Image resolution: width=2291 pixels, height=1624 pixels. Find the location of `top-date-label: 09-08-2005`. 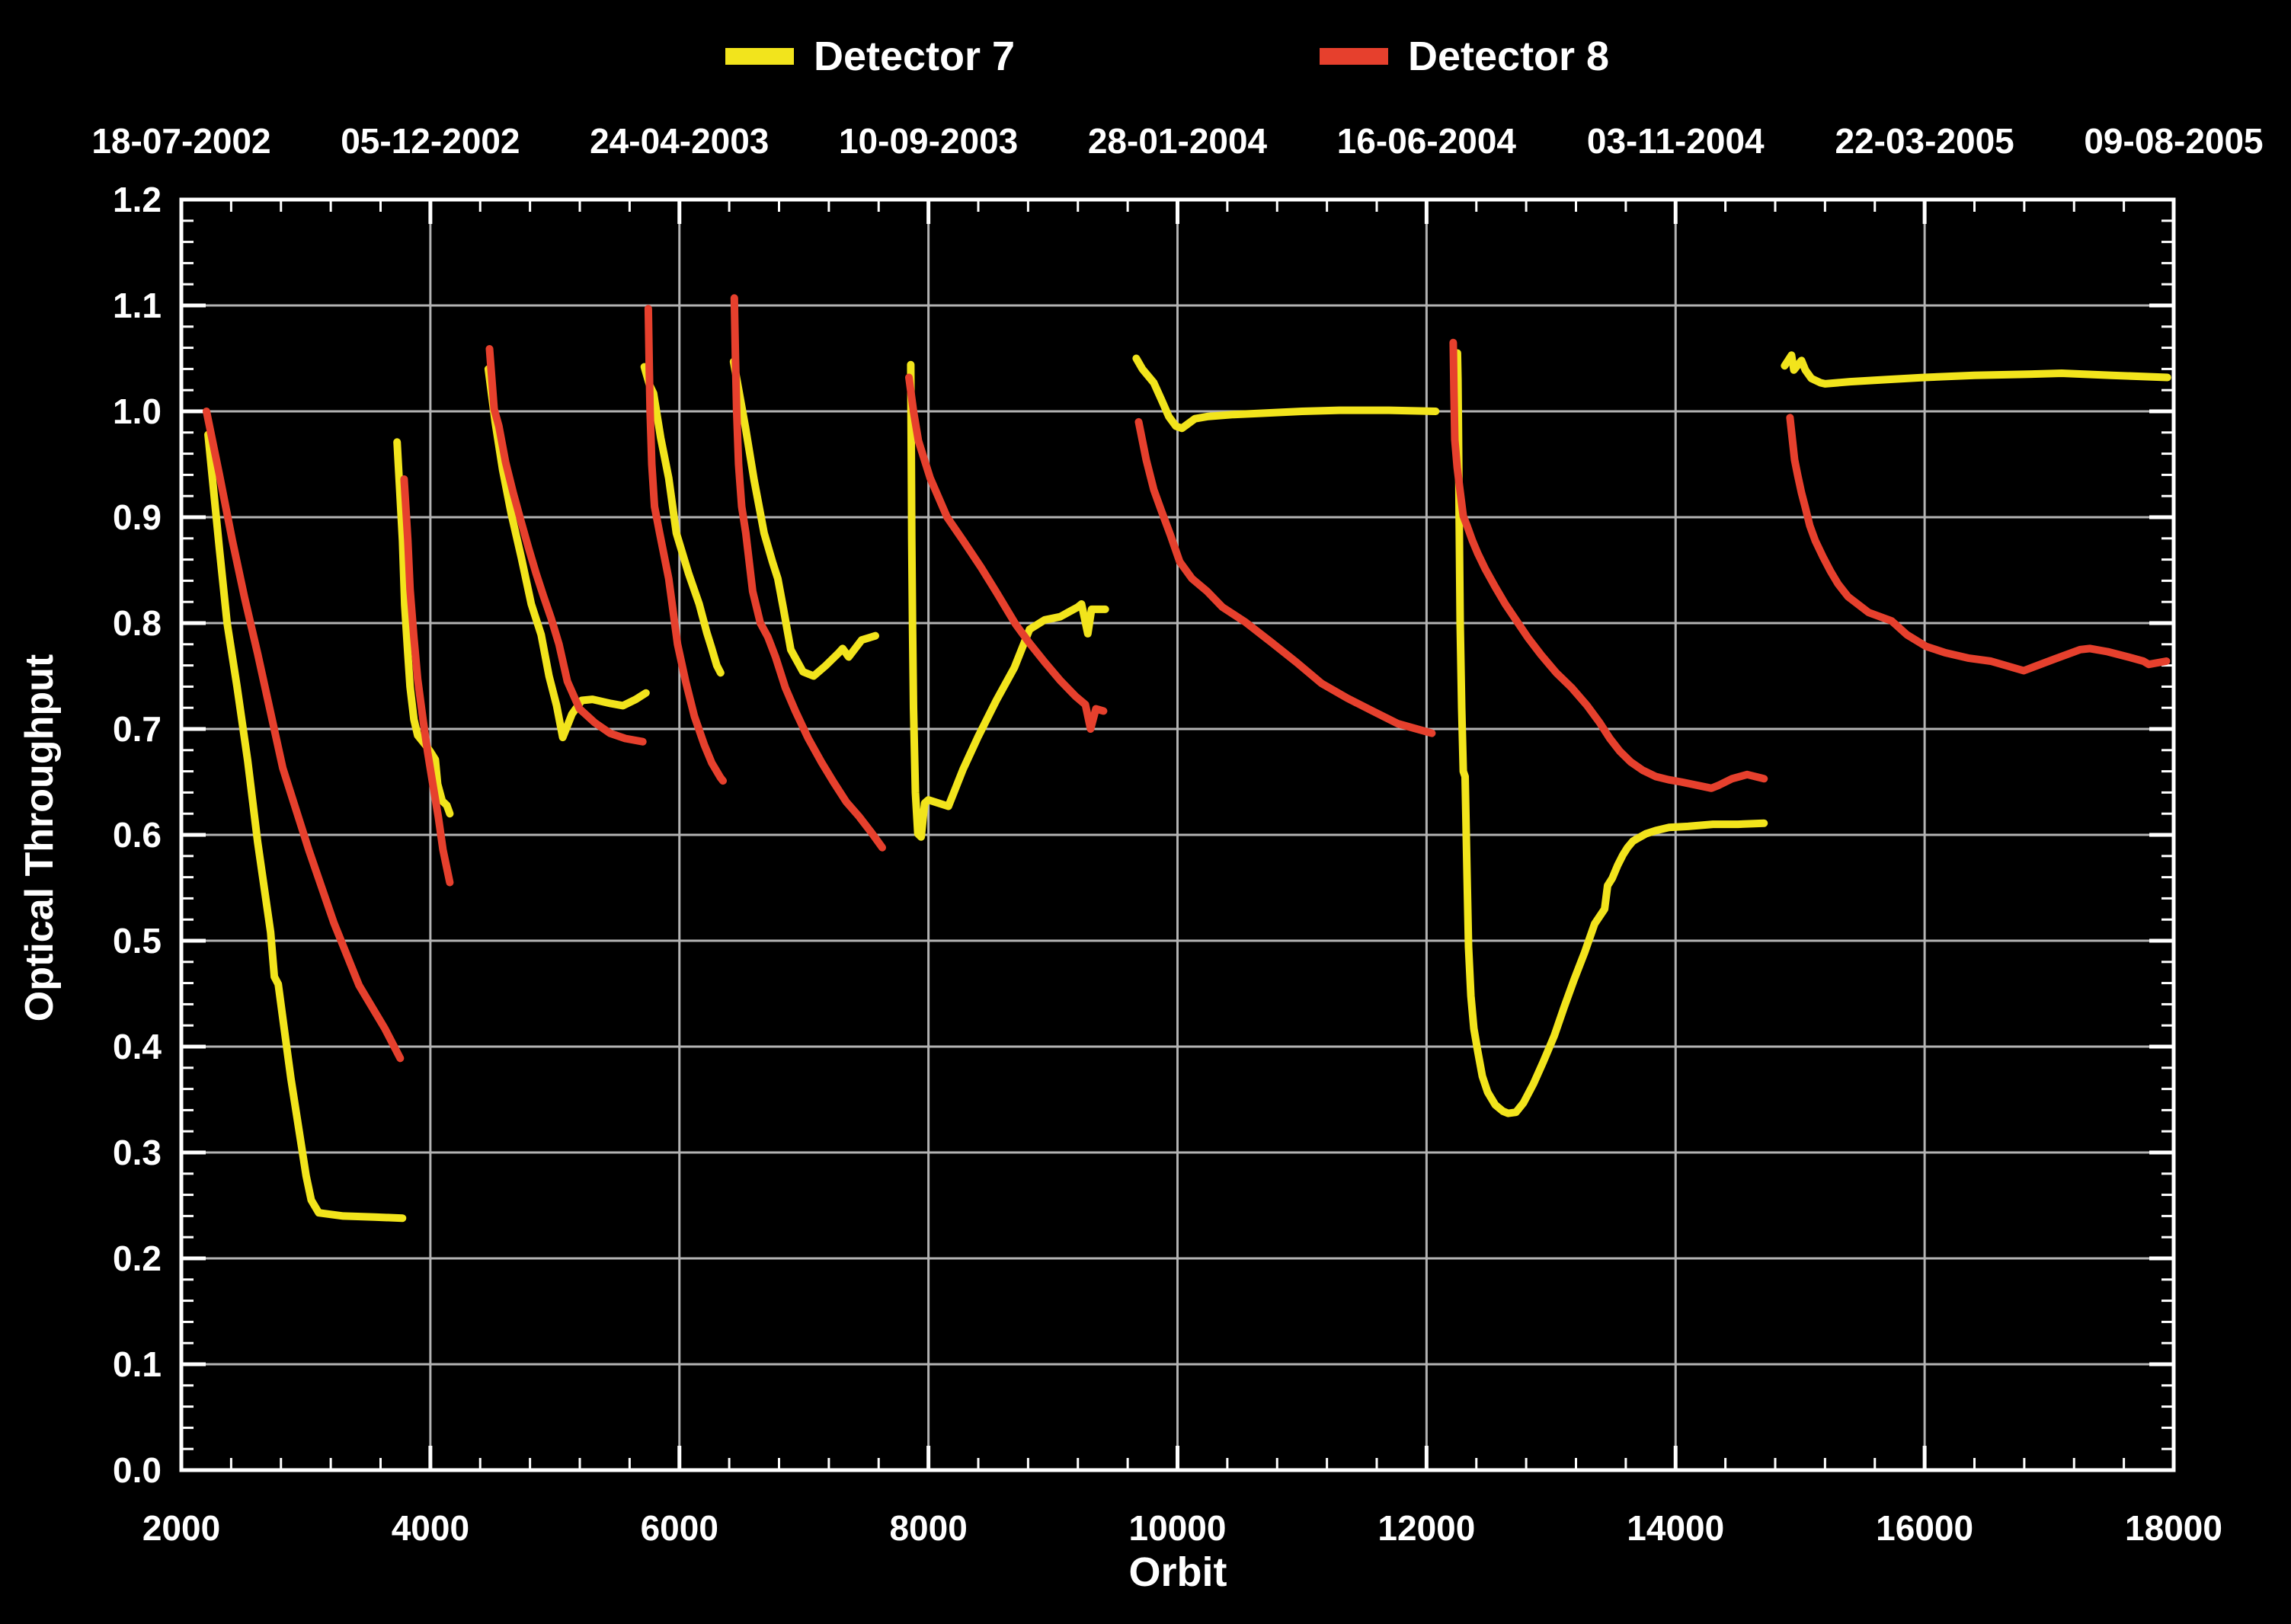

top-date-label: 09-08-2005 is located at coordinates (2174, 141).